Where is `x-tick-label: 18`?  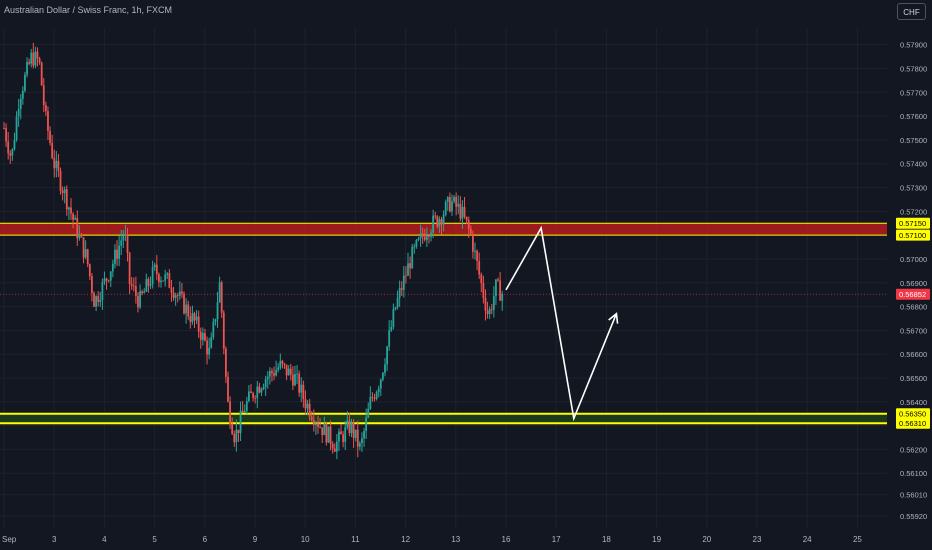
x-tick-label: 18 is located at coordinates (606, 539).